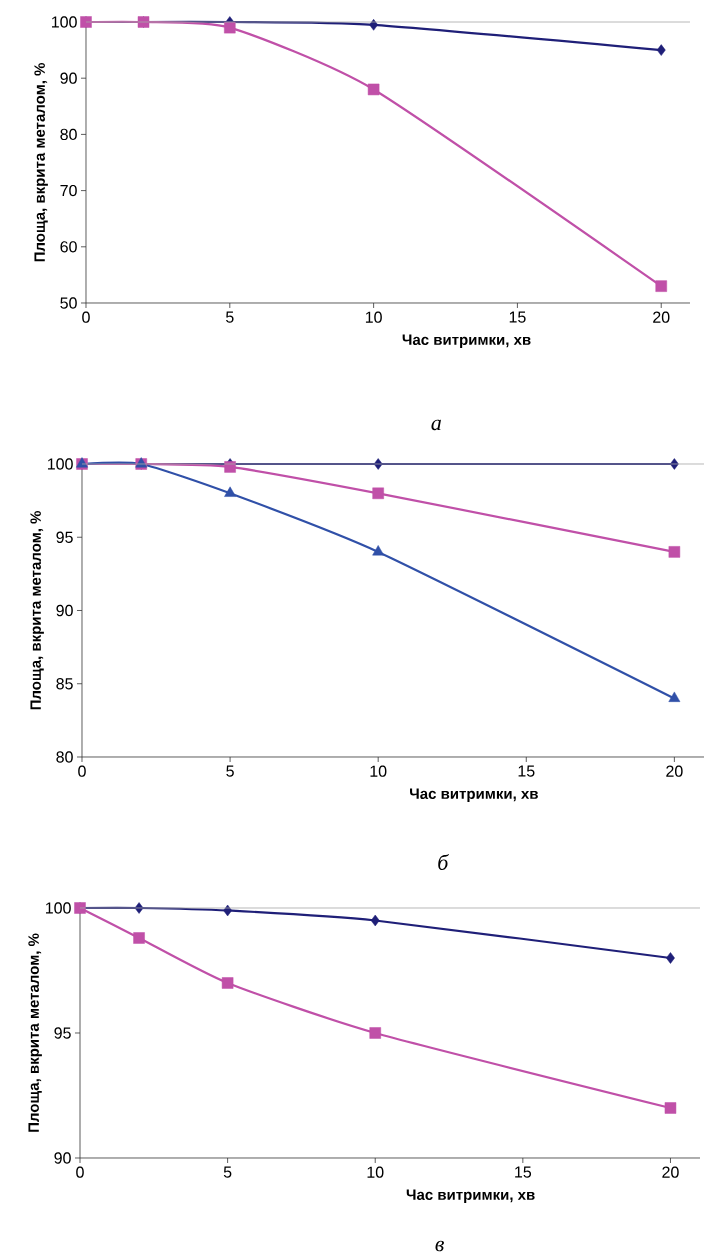 Image resolution: width=707 pixels, height=1259 pixels. What do you see at coordinates (436, 425) in the screenshot?
I see `text: а` at bounding box center [436, 425].